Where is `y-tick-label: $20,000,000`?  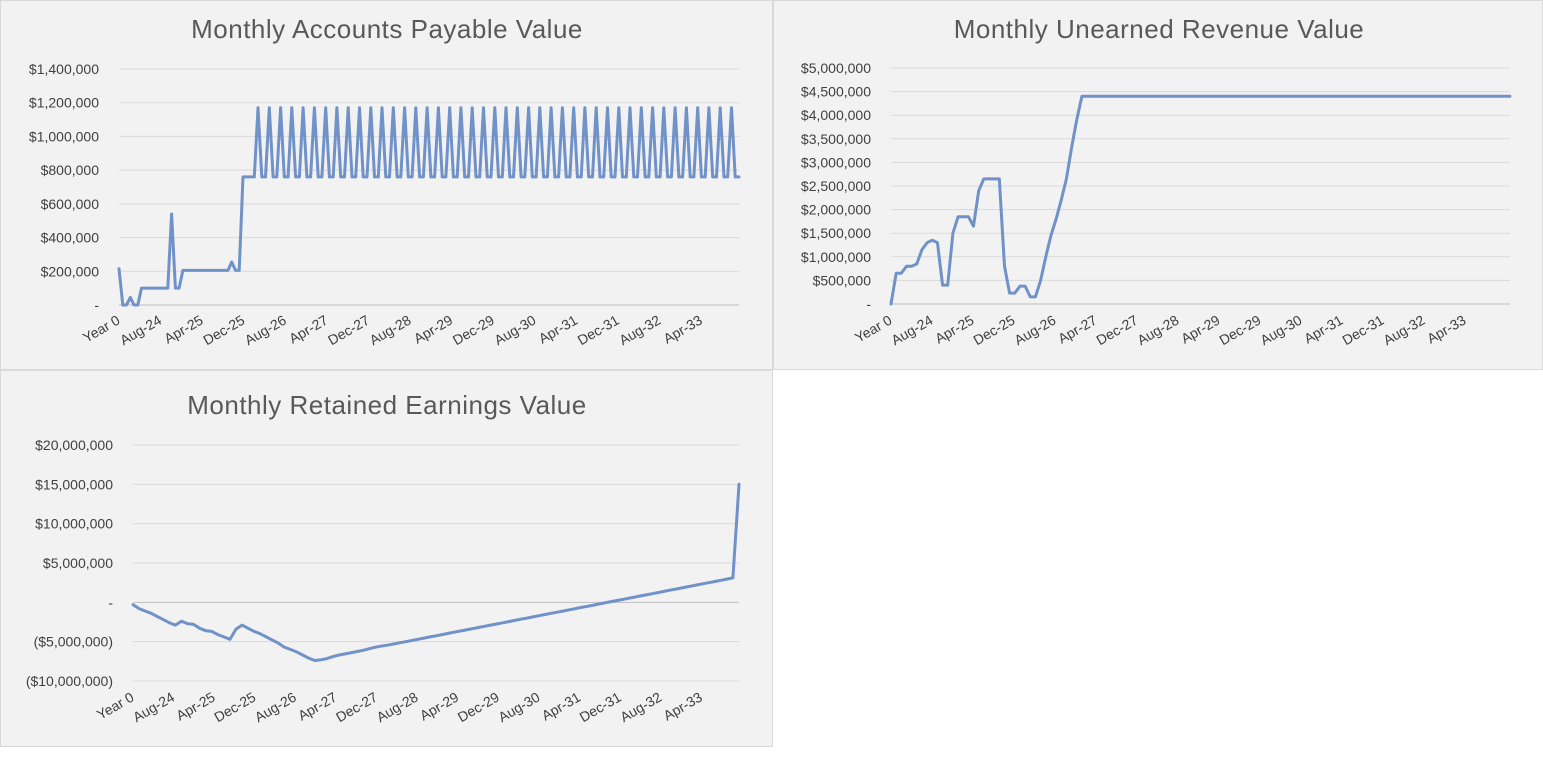 y-tick-label: $20,000,000 is located at coordinates (74, 445).